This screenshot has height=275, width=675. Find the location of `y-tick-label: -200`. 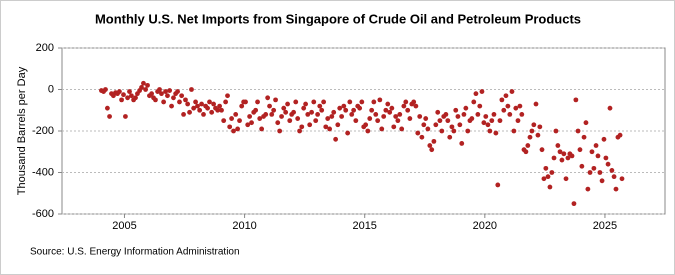

y-tick-label: -200 is located at coordinates (43, 131).